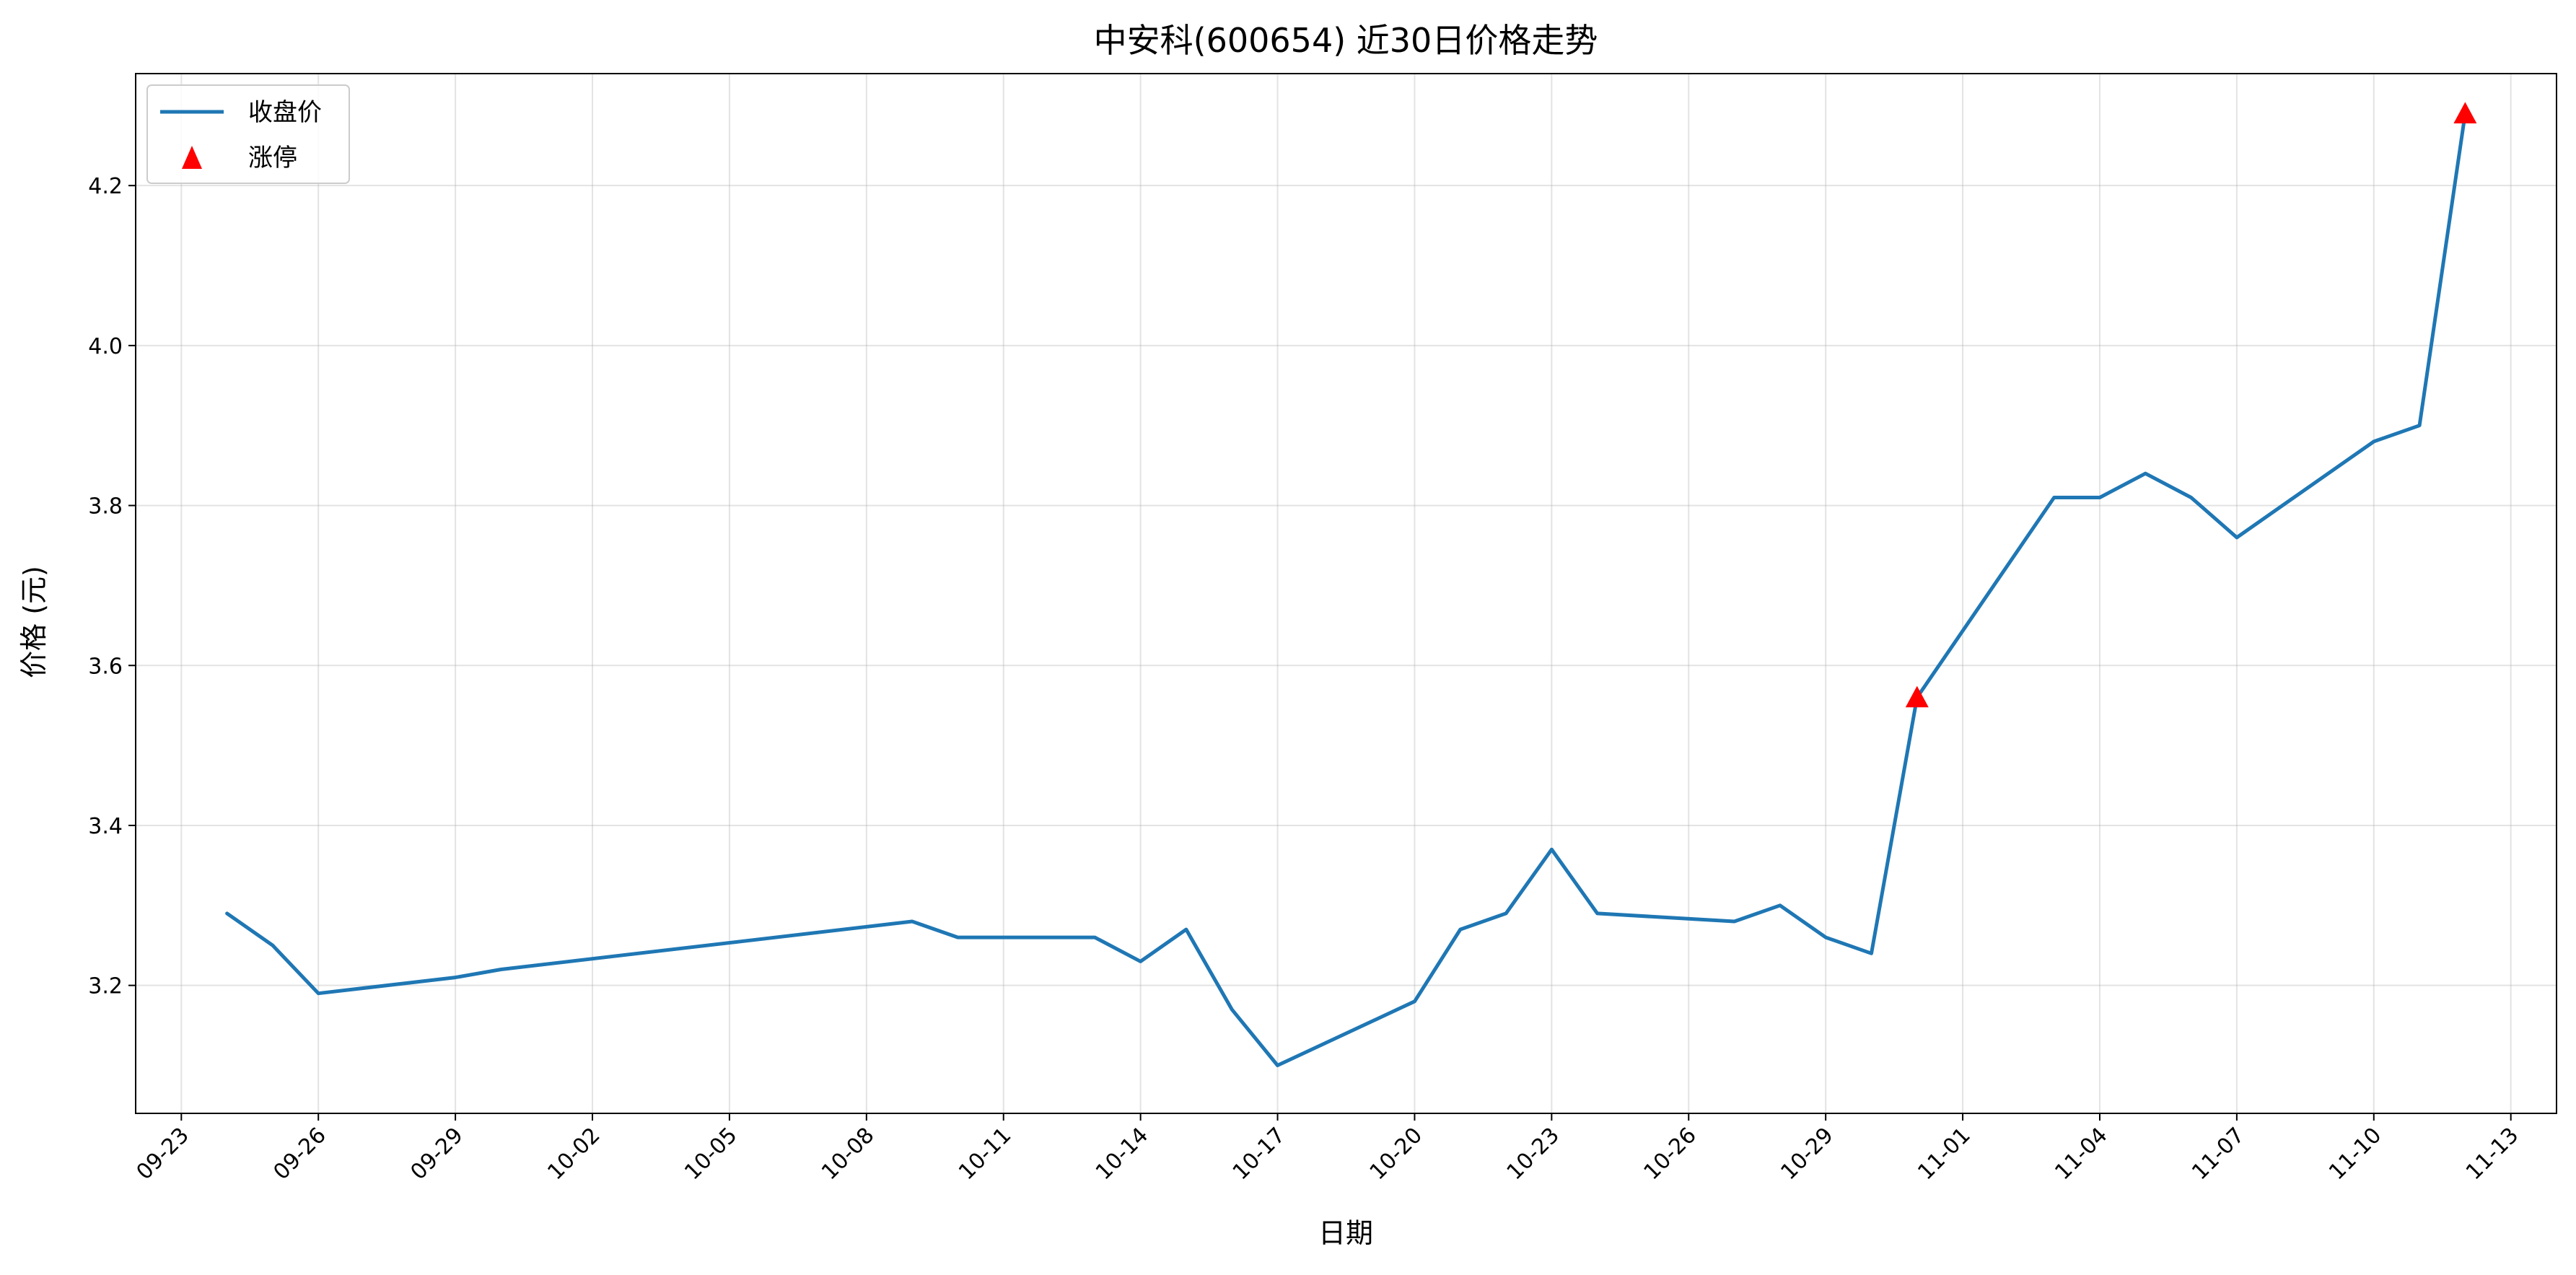 Image resolution: width=2576 pixels, height=1275 pixels. Describe the element at coordinates (105, 507) in the screenshot. I see `y-tick-label: 3.8` at that location.